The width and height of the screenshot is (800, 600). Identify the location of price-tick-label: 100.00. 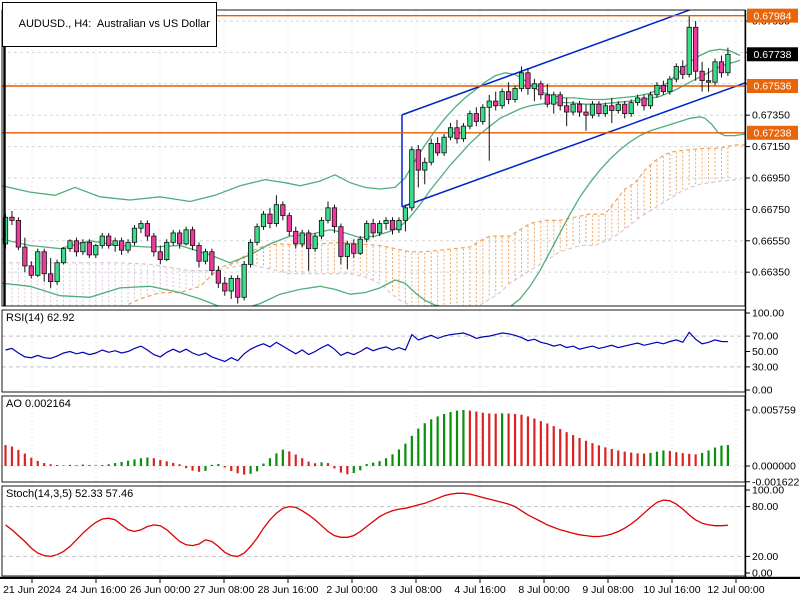
(768, 314).